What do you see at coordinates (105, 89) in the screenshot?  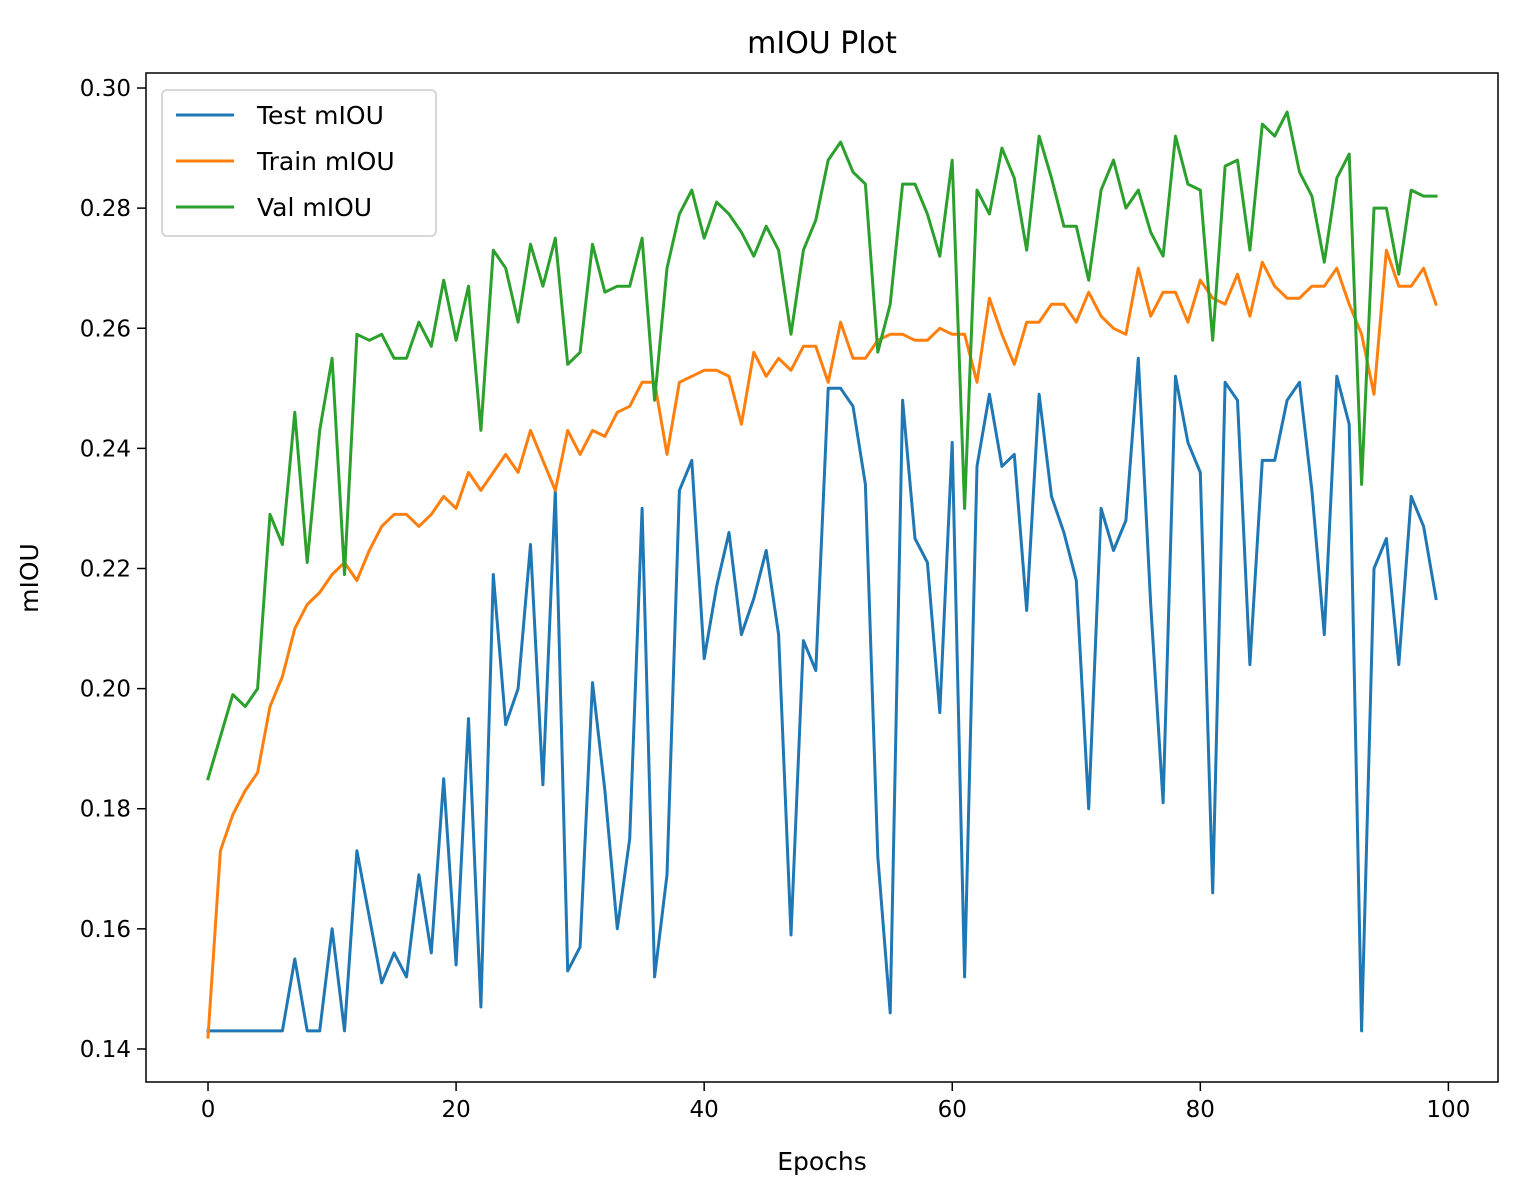 I see `y-tick-label: 0.30` at bounding box center [105, 89].